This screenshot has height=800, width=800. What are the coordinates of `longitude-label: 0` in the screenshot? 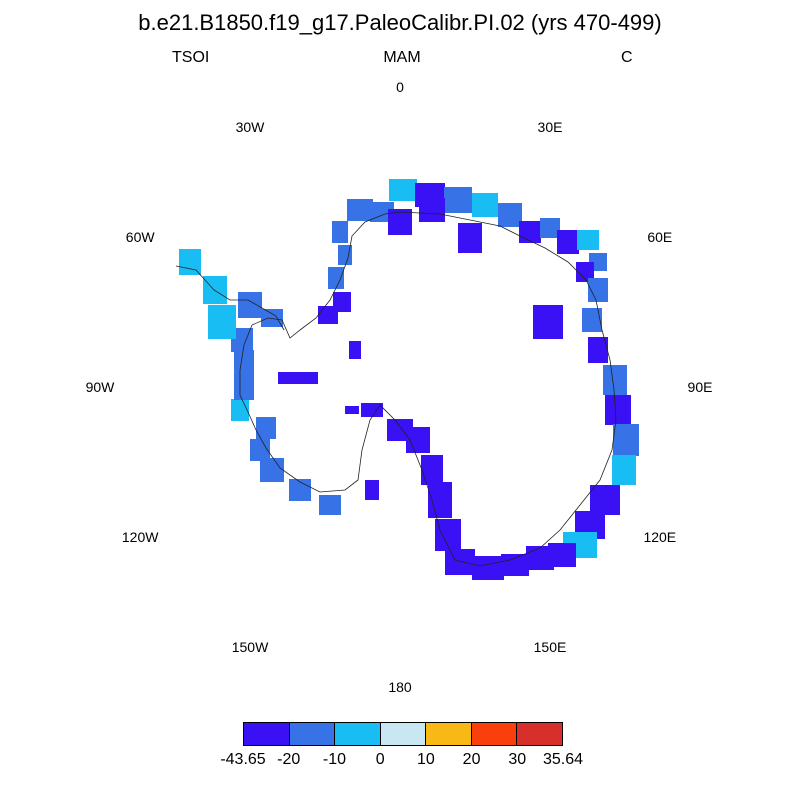 It's located at (400, 87).